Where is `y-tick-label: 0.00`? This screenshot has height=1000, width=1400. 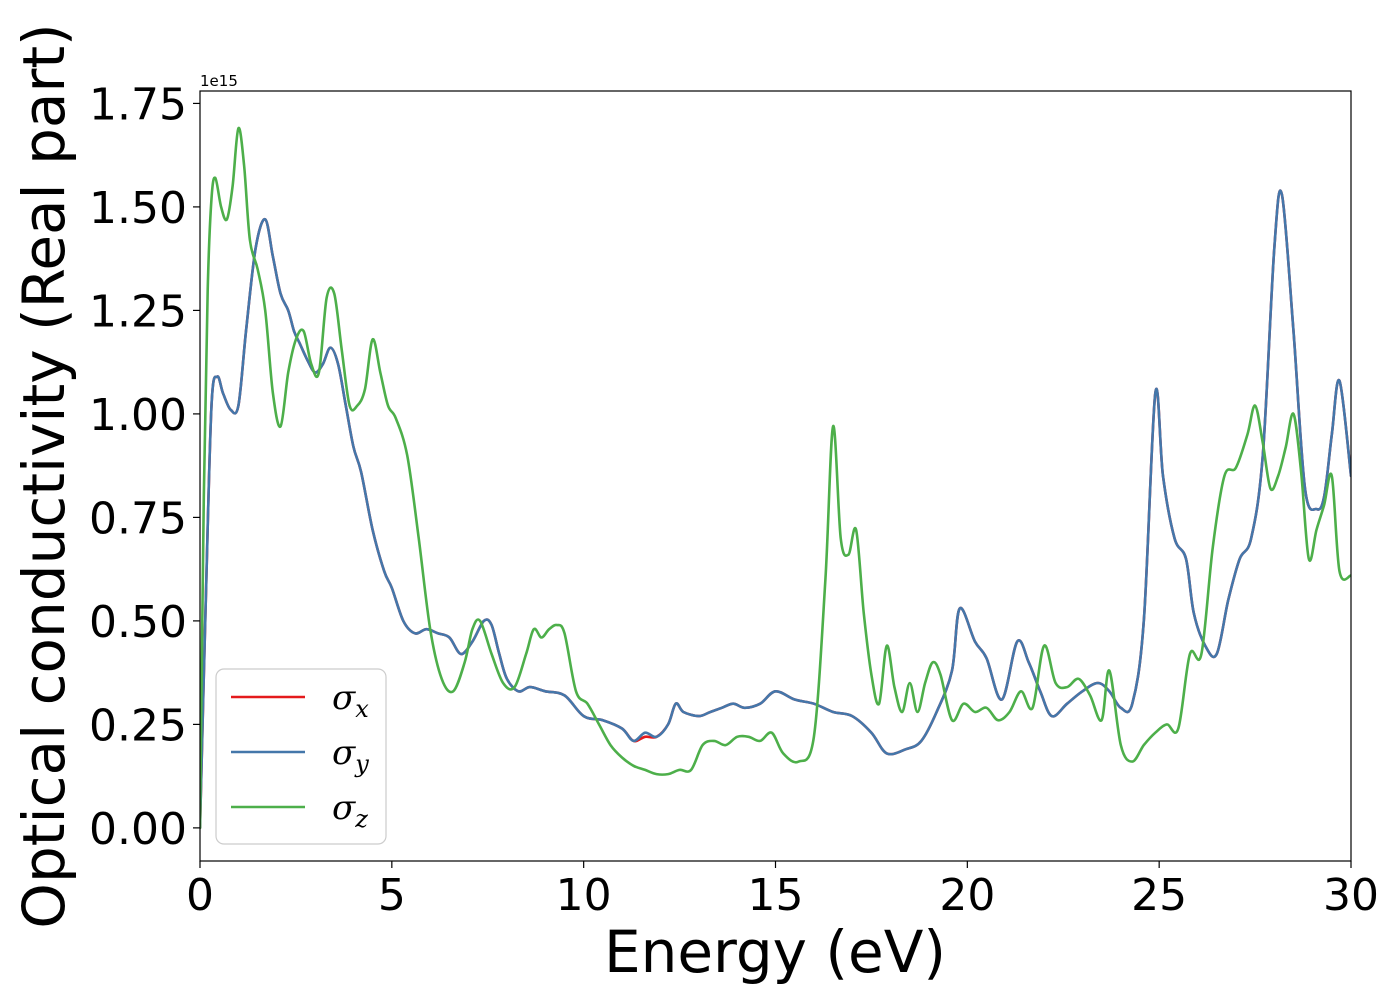
y-tick-label: 0.00 is located at coordinates (138, 829).